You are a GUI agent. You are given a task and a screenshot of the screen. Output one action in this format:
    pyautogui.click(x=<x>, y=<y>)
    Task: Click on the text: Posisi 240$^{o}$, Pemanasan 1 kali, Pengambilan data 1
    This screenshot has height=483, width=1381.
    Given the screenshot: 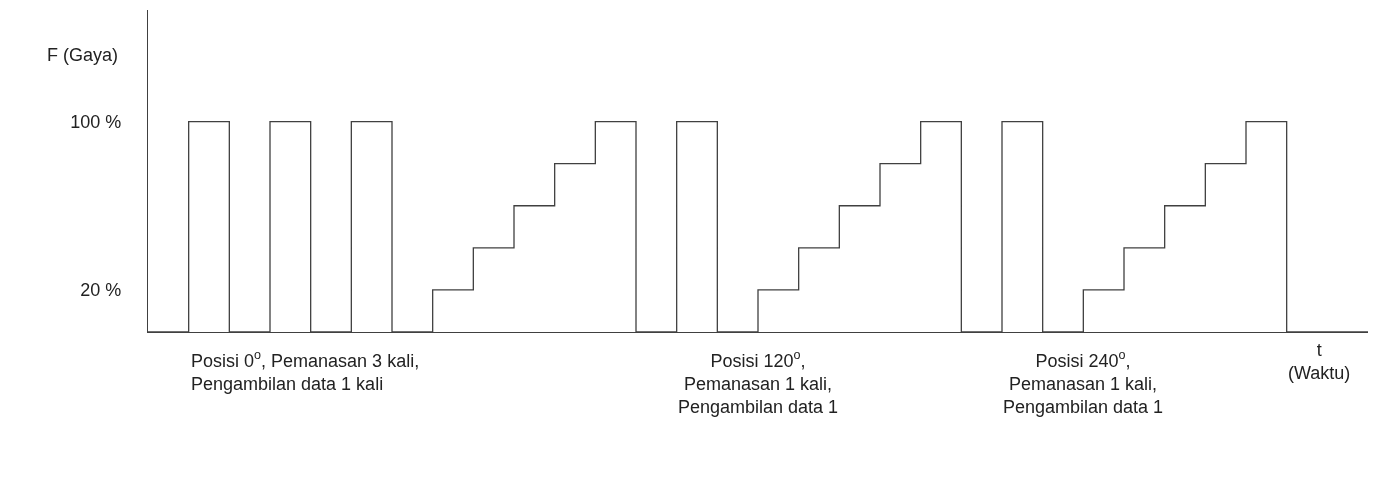 What is the action you would take?
    pyautogui.click(x=1083, y=383)
    